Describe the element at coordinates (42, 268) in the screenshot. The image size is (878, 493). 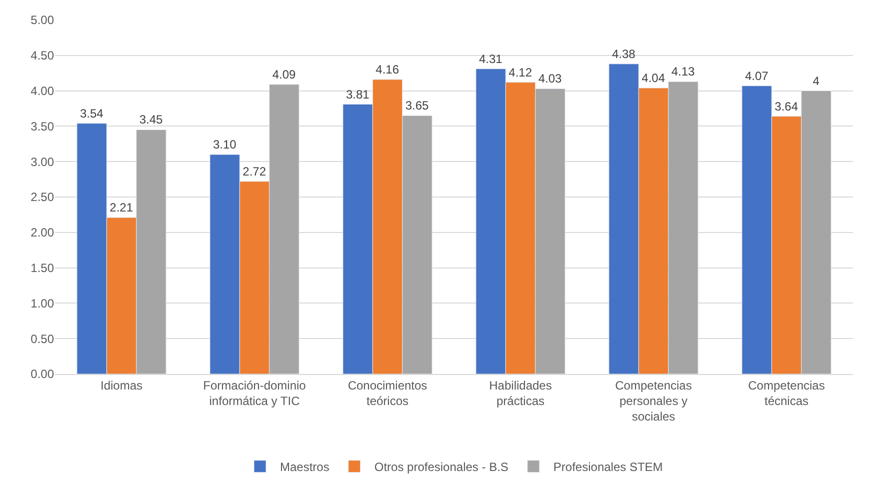
I see `y-tick-label: 1.50` at that location.